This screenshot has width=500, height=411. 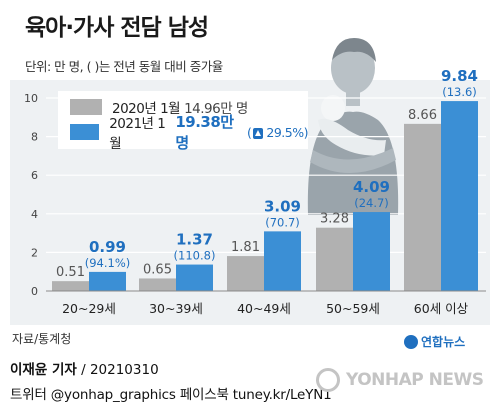 What do you see at coordinates (89, 308) in the screenshot?
I see `x-tick-label: 20~29세` at bounding box center [89, 308].